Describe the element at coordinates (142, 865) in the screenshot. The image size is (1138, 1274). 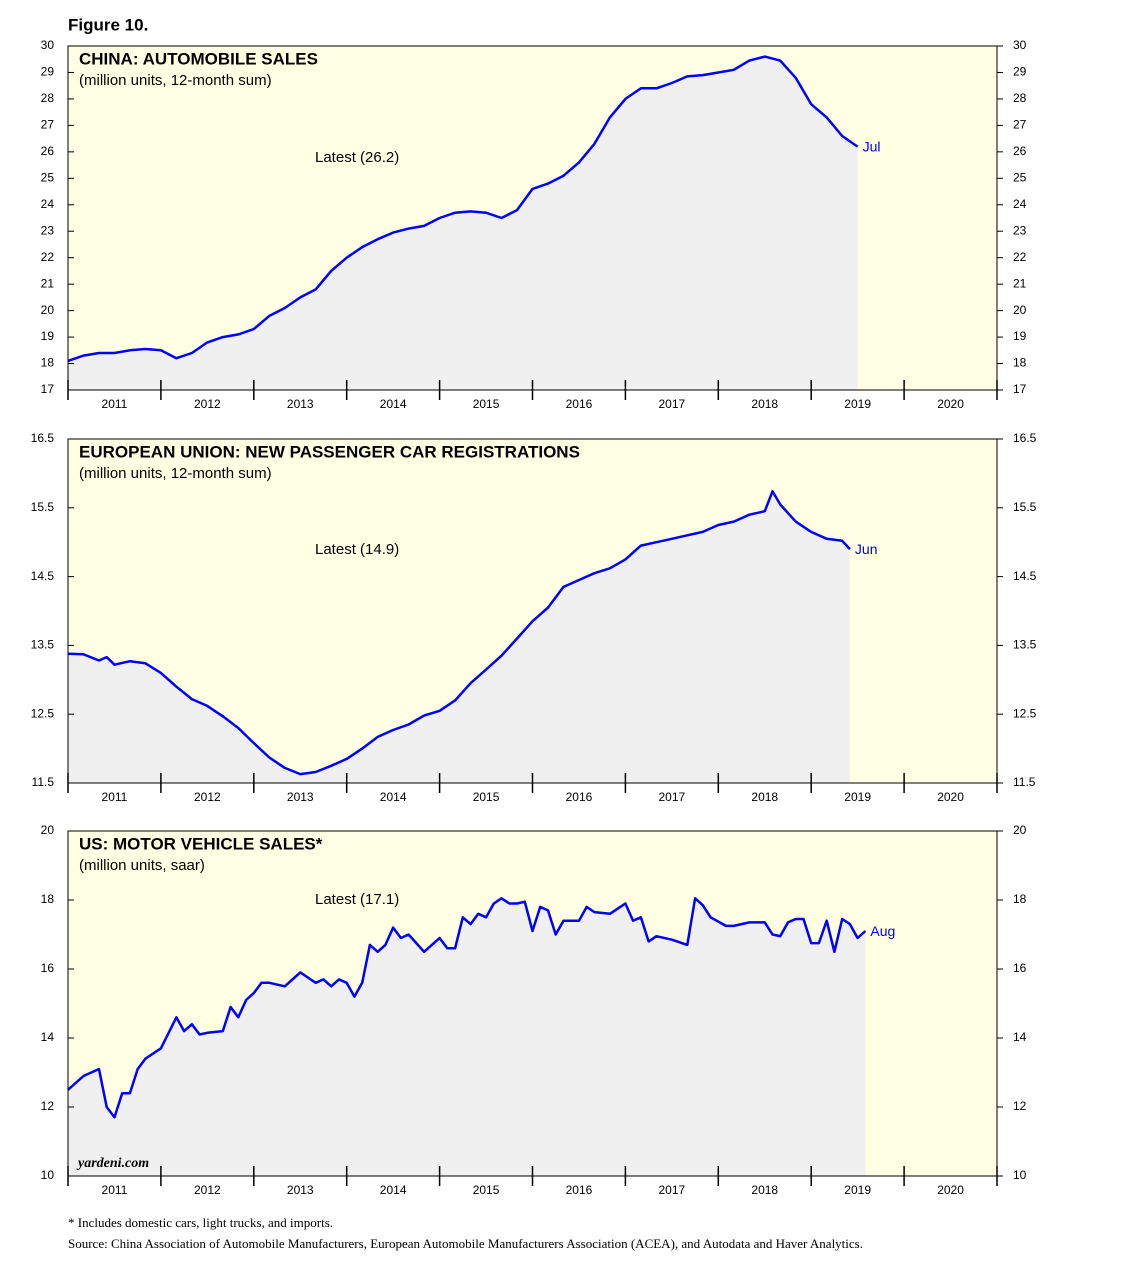
I see `chart-subtitle: (million units, saar)` at that location.